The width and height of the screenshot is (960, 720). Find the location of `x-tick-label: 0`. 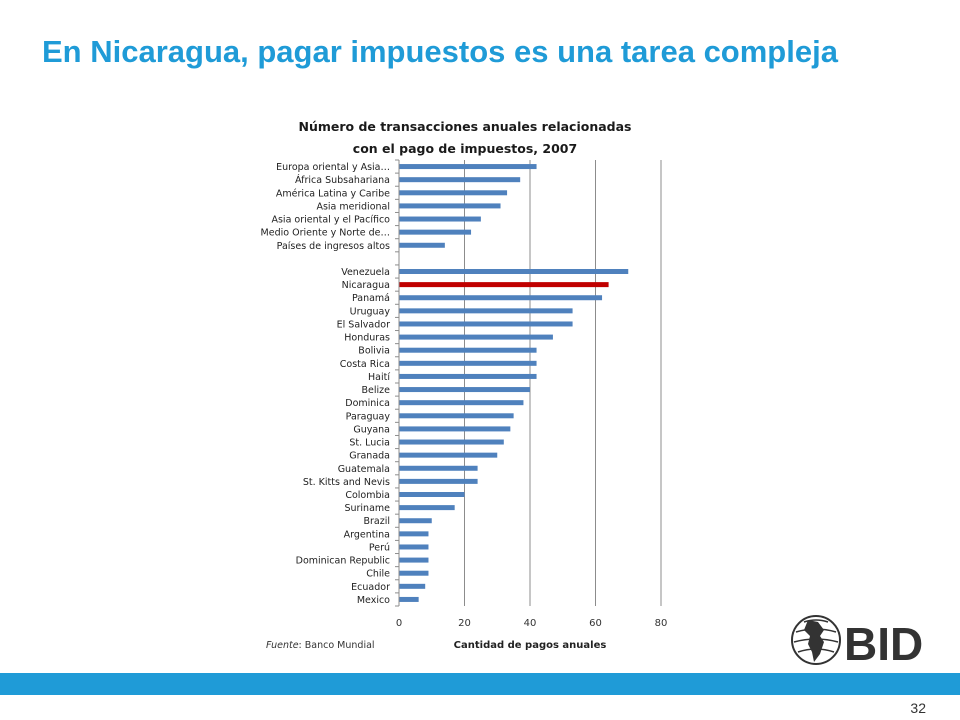

x-tick-label: 0 is located at coordinates (399, 623).